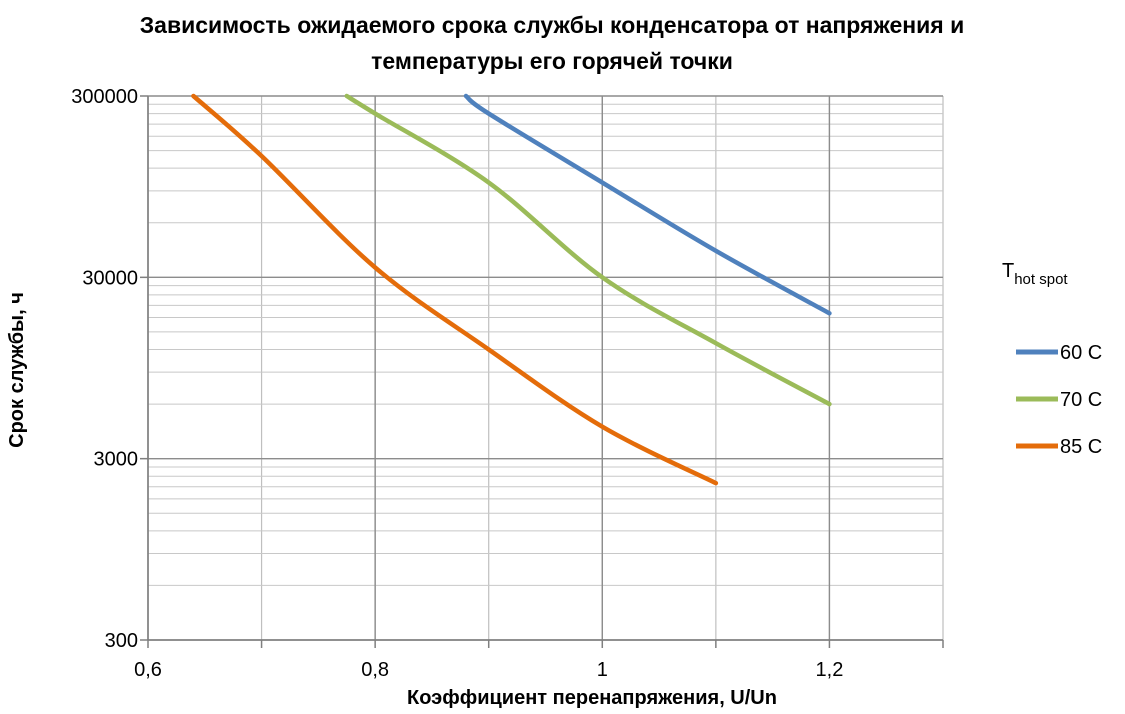 This screenshot has width=1125, height=714. Describe the element at coordinates (1052, 359) in the screenshot. I see `legend: Thot spot 60 C 70 C 85 C` at that location.